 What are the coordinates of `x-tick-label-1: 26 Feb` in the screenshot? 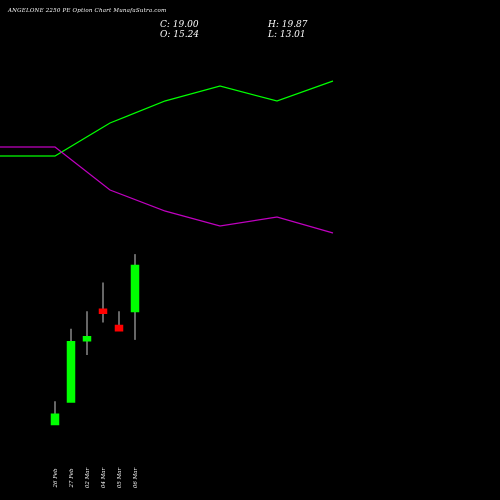 It's located at (56, 478).